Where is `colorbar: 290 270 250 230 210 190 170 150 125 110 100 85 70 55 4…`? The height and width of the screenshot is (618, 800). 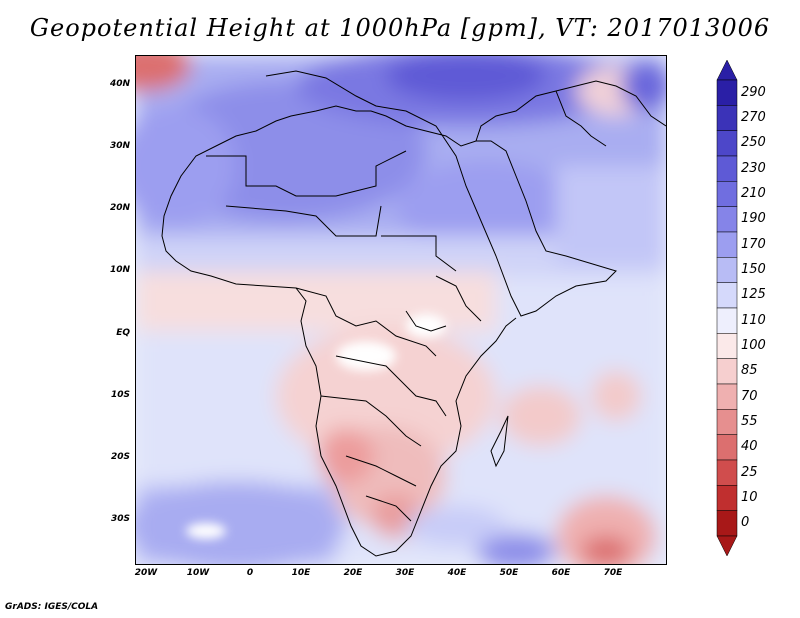
colorbar: 290 270 250 230 210 190 170 150 125 110 100 85 70 55 4… is located at coordinates (755, 308).